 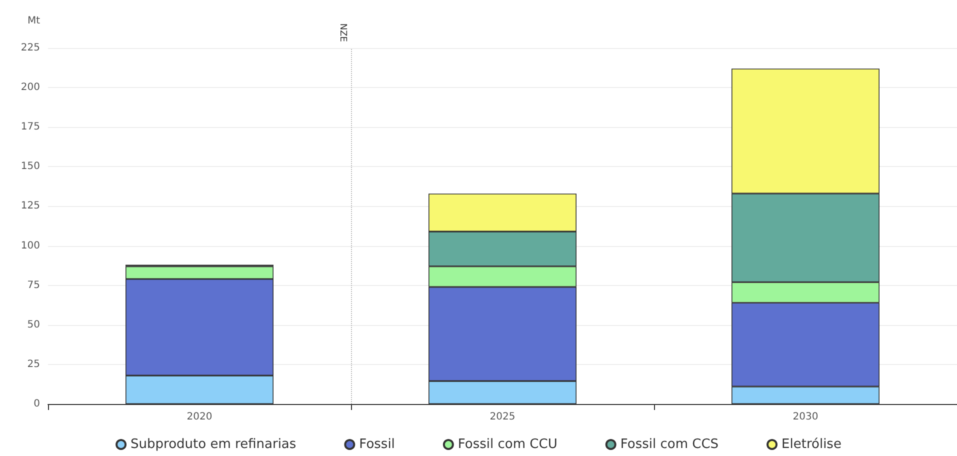 What do you see at coordinates (33, 324) in the screenshot?
I see `y-tick-label: 50` at bounding box center [33, 324].